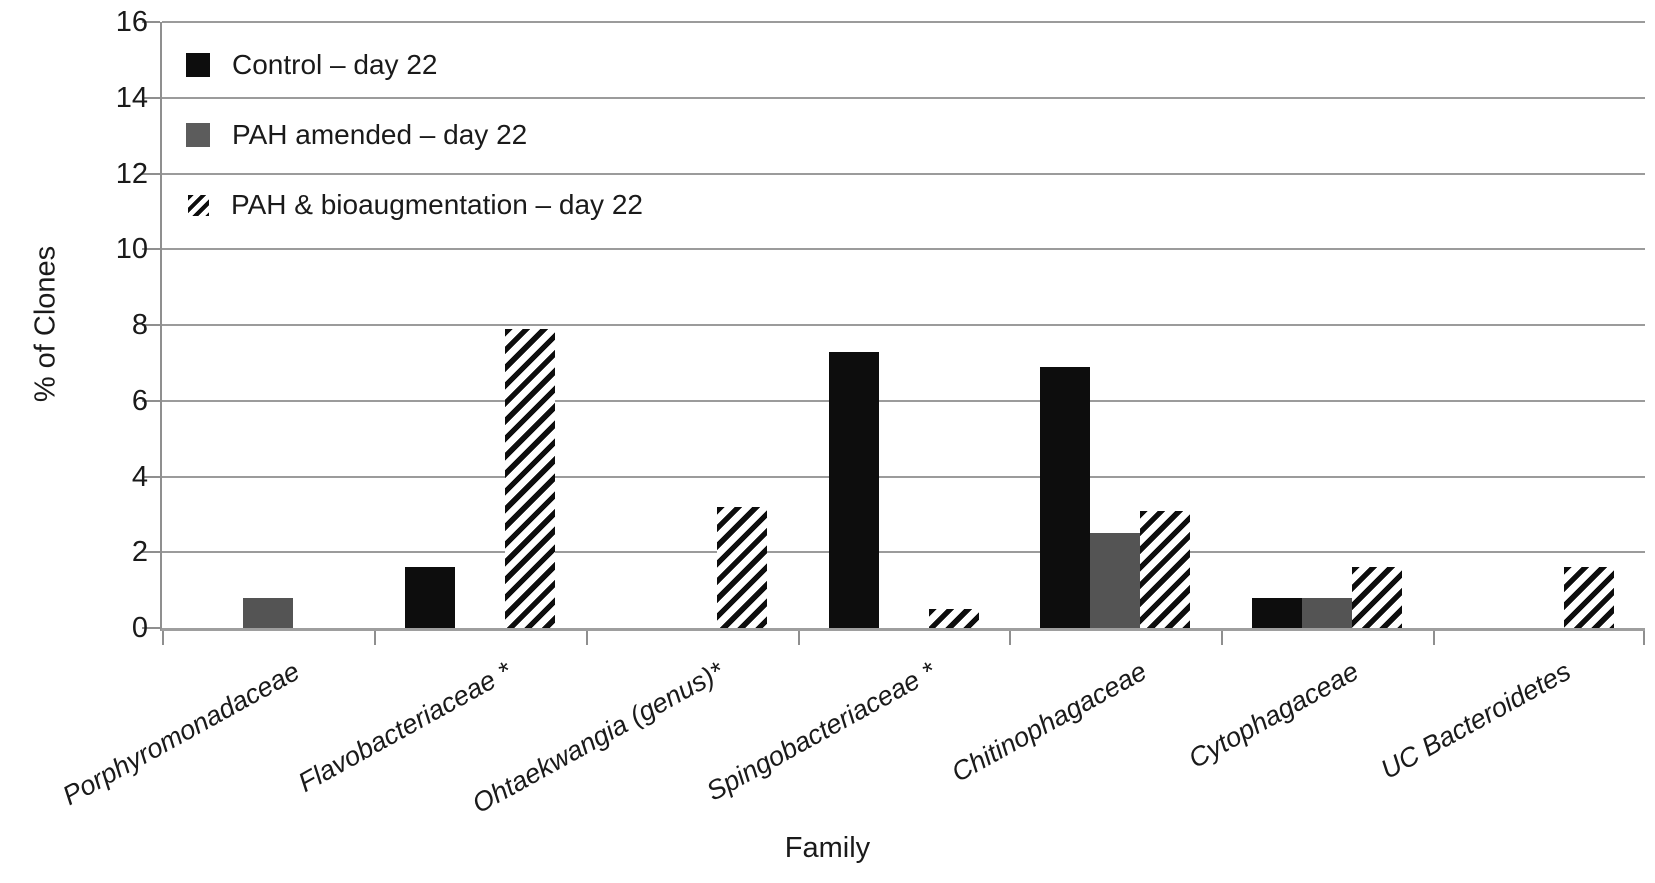 The height and width of the screenshot is (883, 1655). I want to click on bar-series3-flavobacteriaceae-, so click(529, 478).